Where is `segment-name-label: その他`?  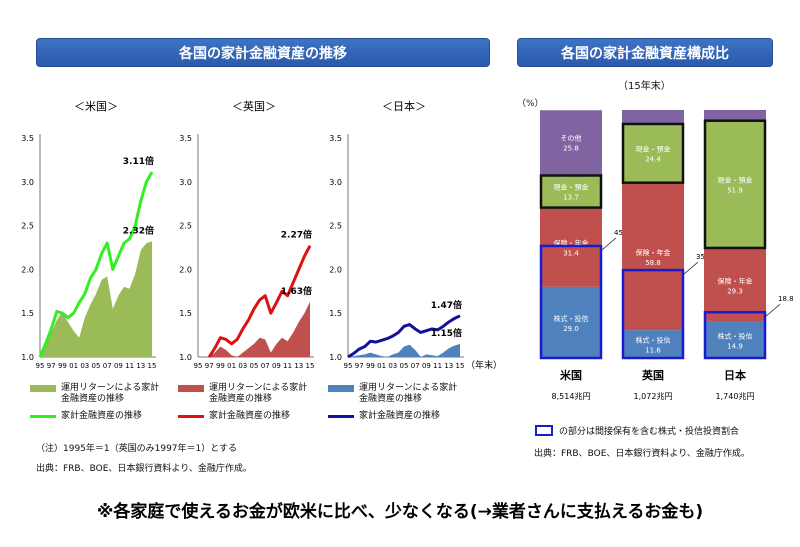 segment-name-label: その他 is located at coordinates (571, 137).